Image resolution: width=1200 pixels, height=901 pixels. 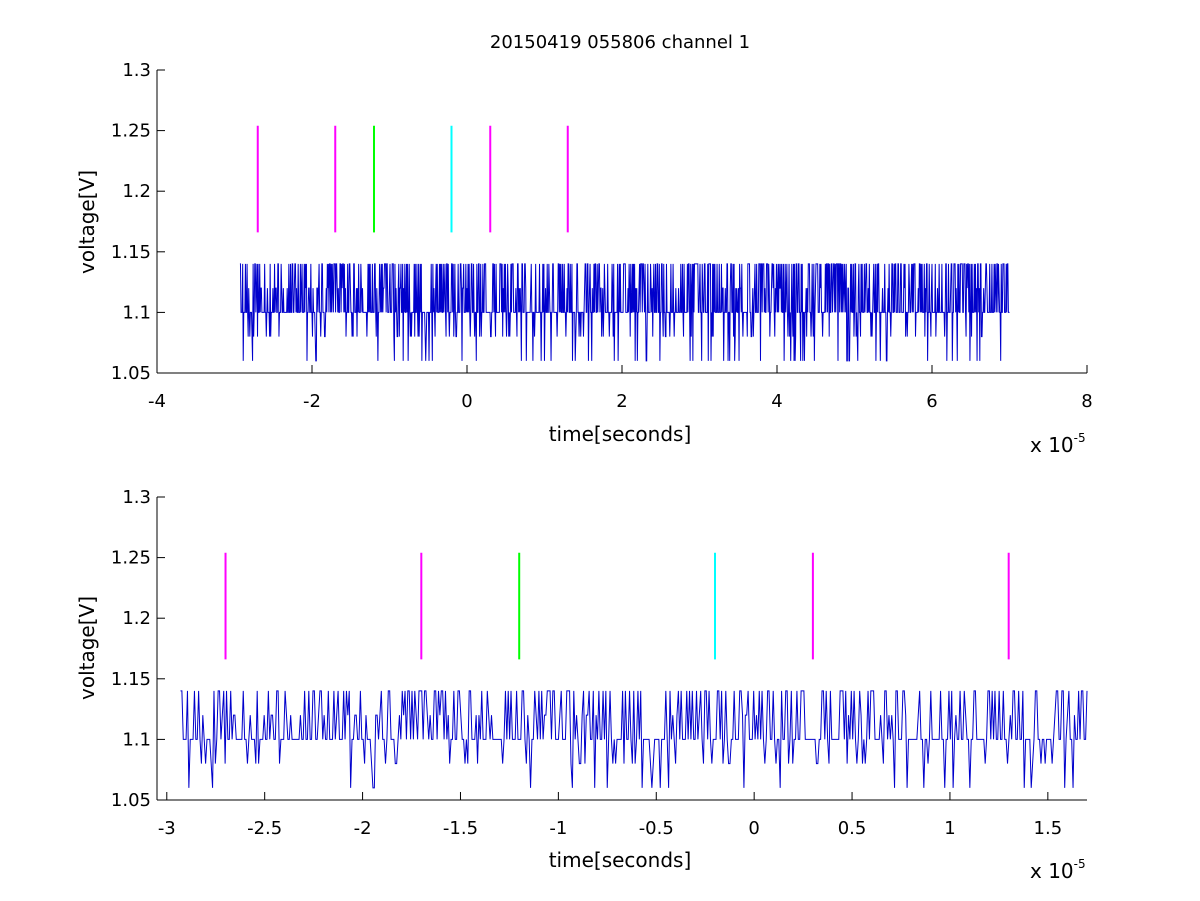 What do you see at coordinates (460, 828) in the screenshot?
I see `x-tick-label: -1.5` at bounding box center [460, 828].